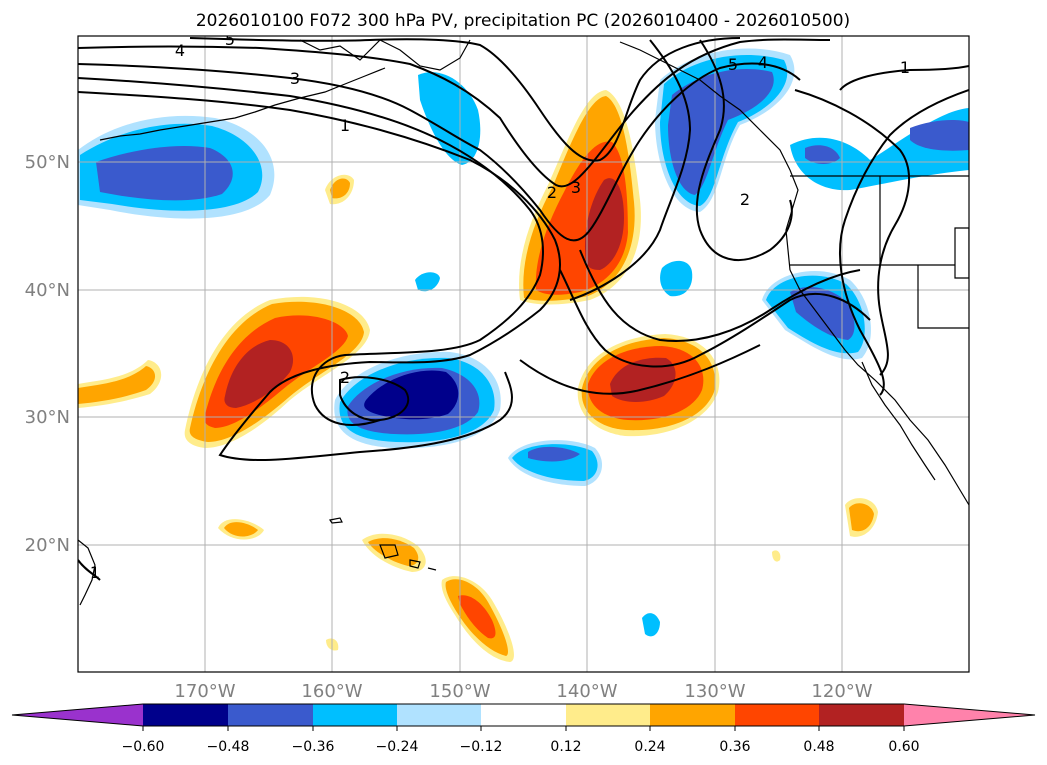 Image resolution: width=1047 pixels, height=765 pixels. I want to click on colorbar-tick-label: −0.24, so click(397, 747).